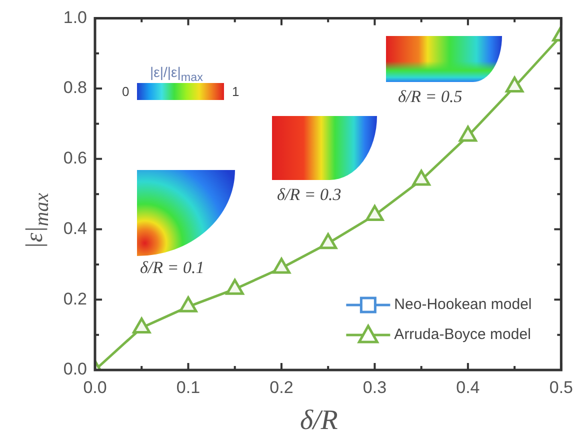  What do you see at coordinates (75, 17) in the screenshot?
I see `y-tick-label: 1.0` at bounding box center [75, 17].